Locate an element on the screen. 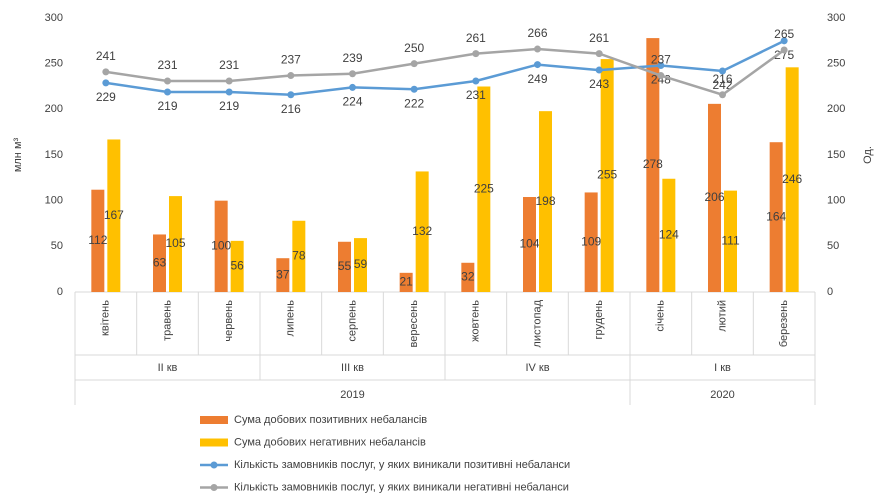 This screenshot has width=880, height=493. line is located at coordinates (445, 72).